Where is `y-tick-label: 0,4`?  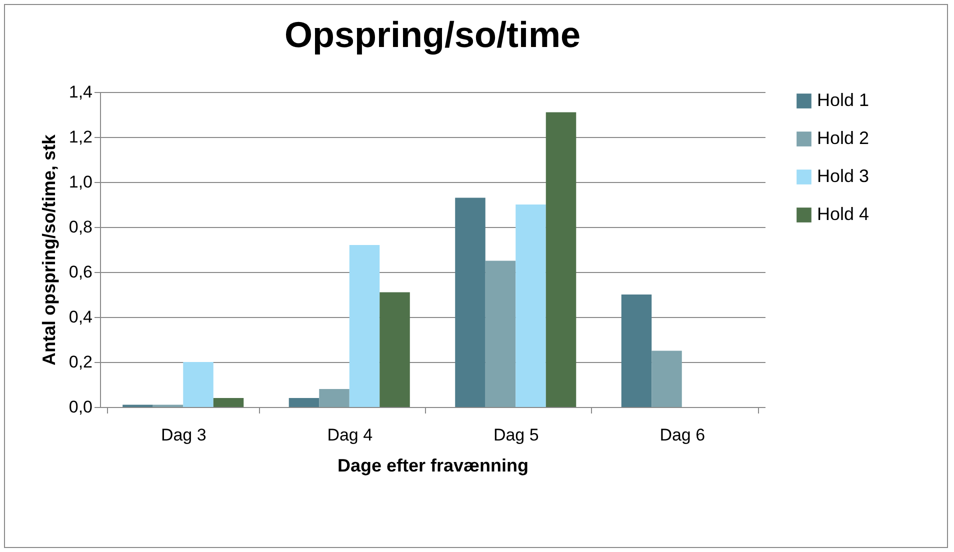 y-tick-label: 0,4 is located at coordinates (80, 317).